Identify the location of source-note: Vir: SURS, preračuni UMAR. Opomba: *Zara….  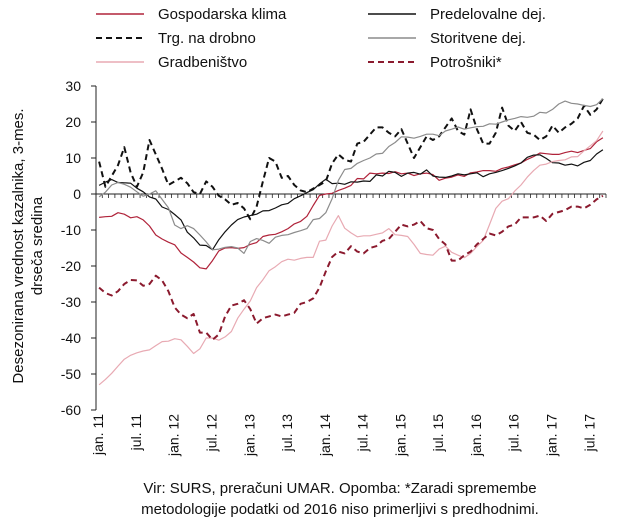
(340, 499).